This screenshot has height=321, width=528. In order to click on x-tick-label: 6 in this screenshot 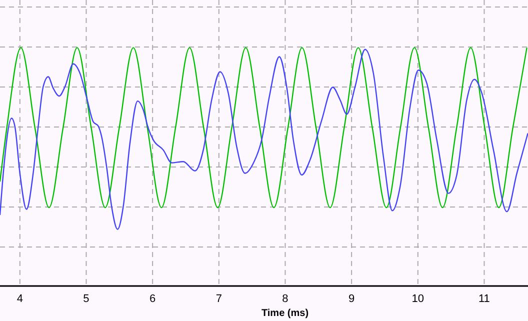, I will do `click(153, 299)`.